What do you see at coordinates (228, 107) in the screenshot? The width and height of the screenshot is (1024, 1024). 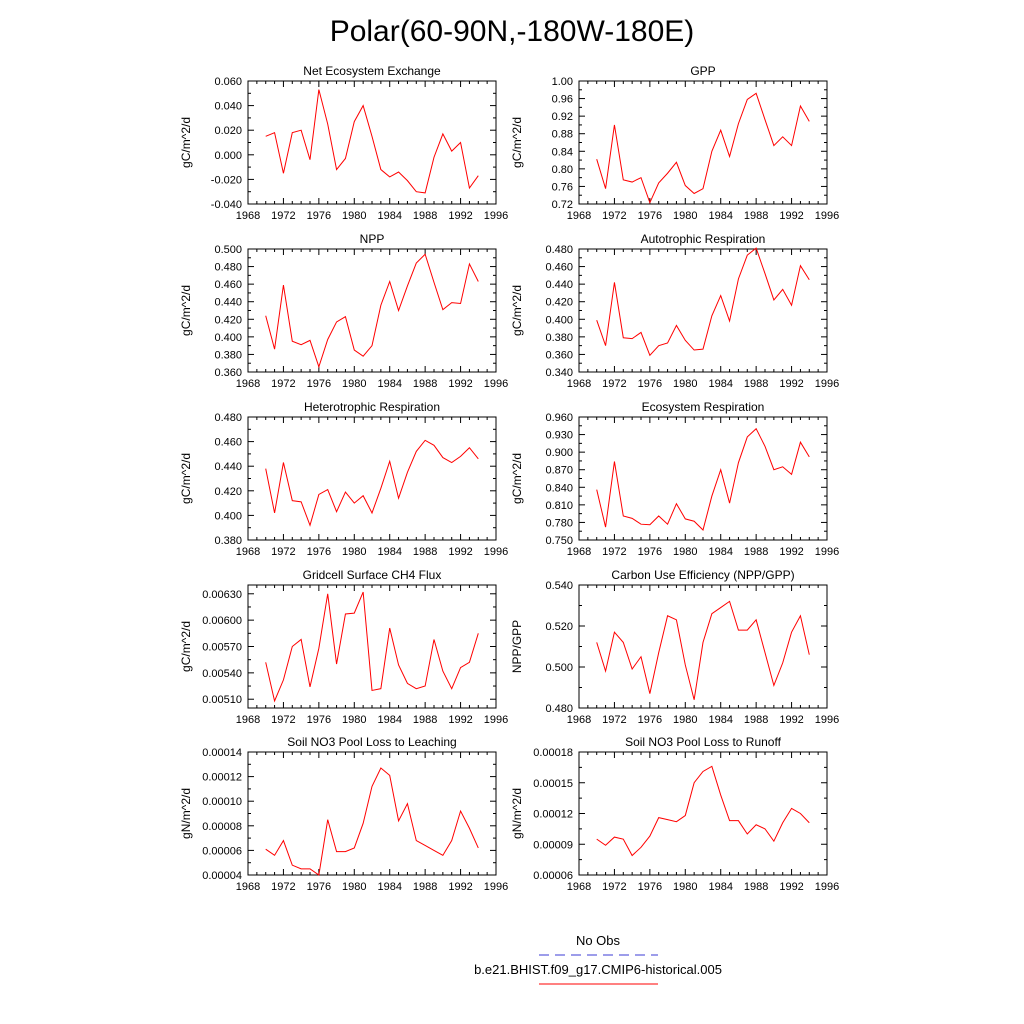 I see `y-tick-label: 0.040` at bounding box center [228, 107].